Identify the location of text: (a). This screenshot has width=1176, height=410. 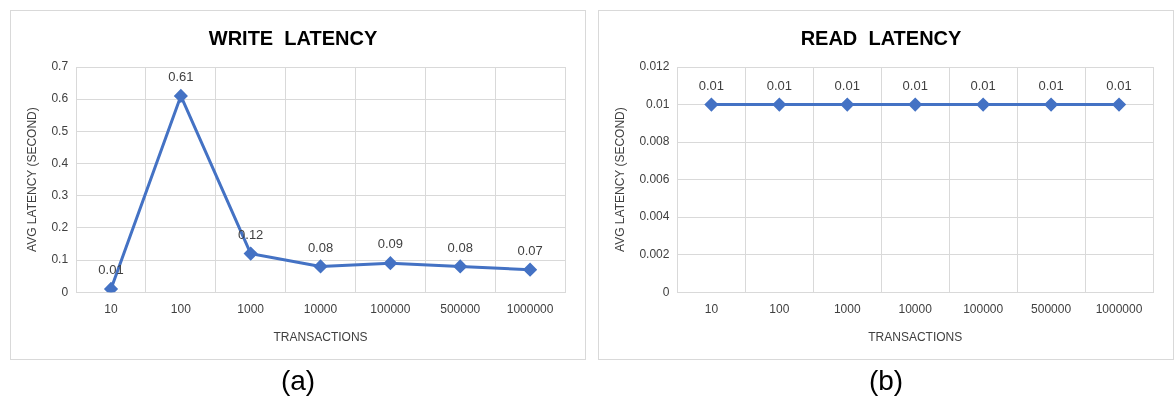
(298, 381).